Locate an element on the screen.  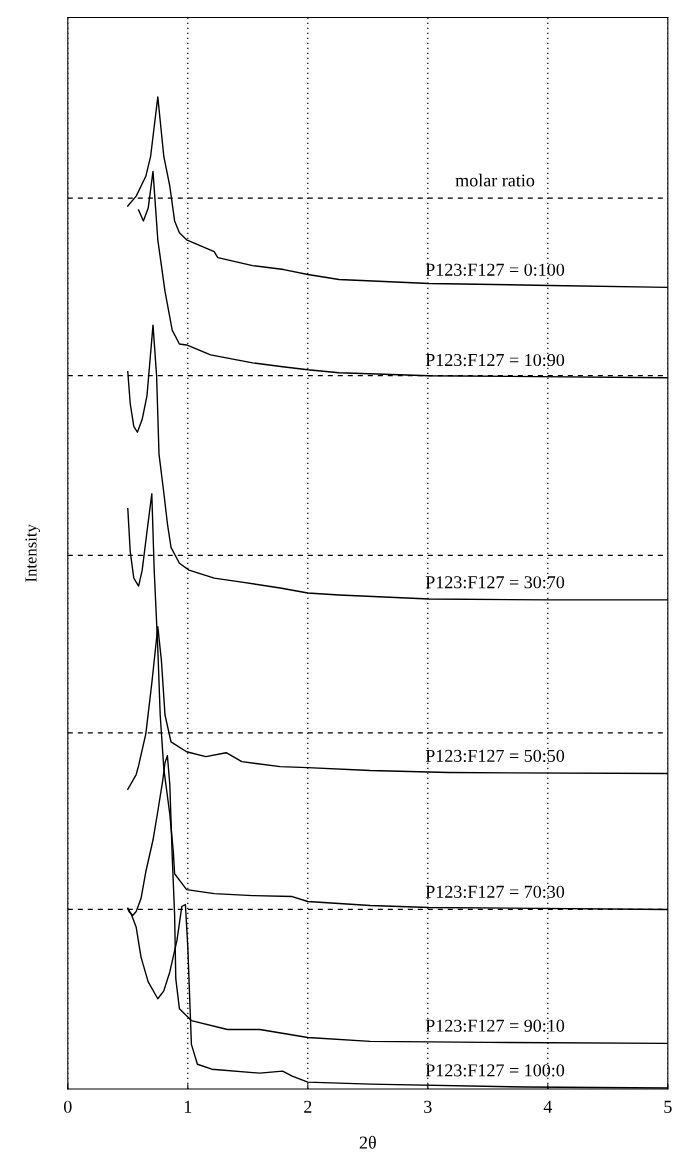
x-tick-label: 4 is located at coordinates (548, 1106).